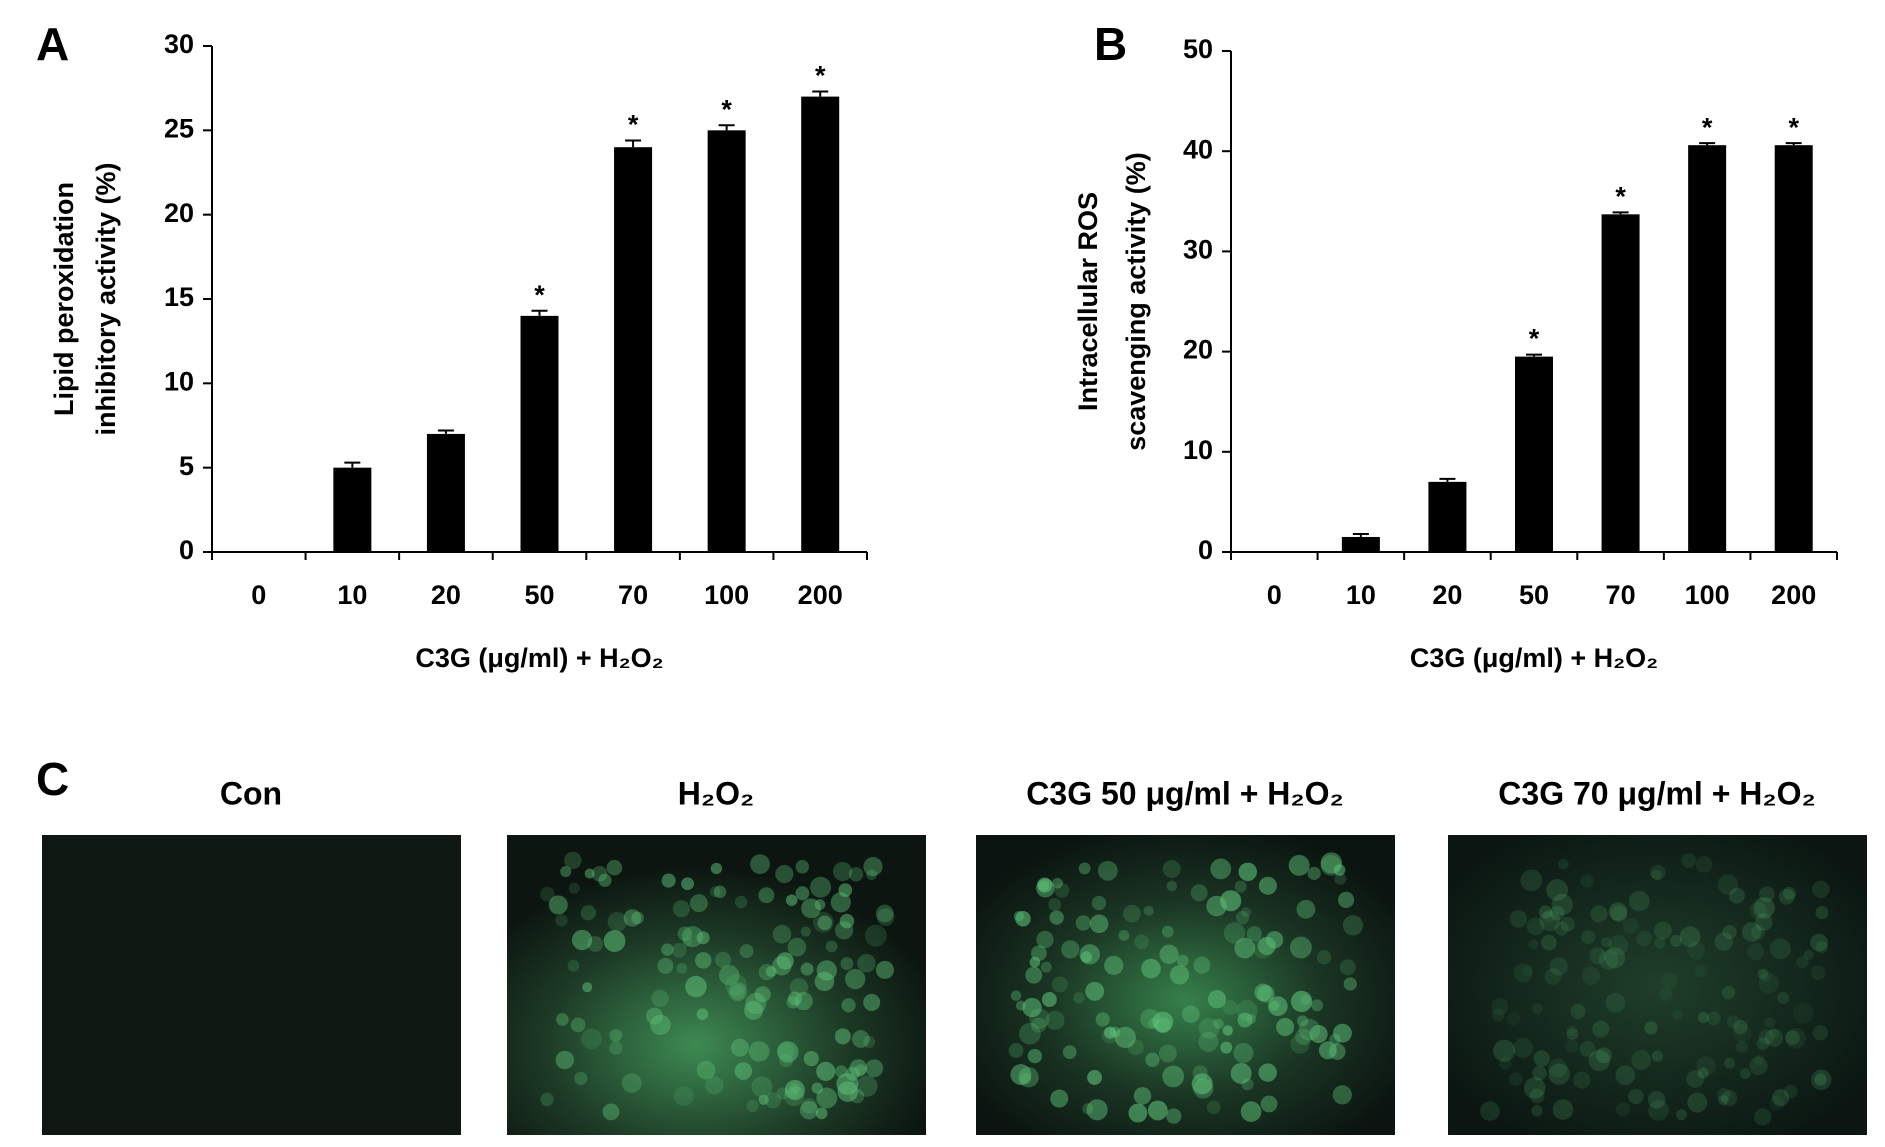  I want to click on significance-mark: *, so click(1534, 339).